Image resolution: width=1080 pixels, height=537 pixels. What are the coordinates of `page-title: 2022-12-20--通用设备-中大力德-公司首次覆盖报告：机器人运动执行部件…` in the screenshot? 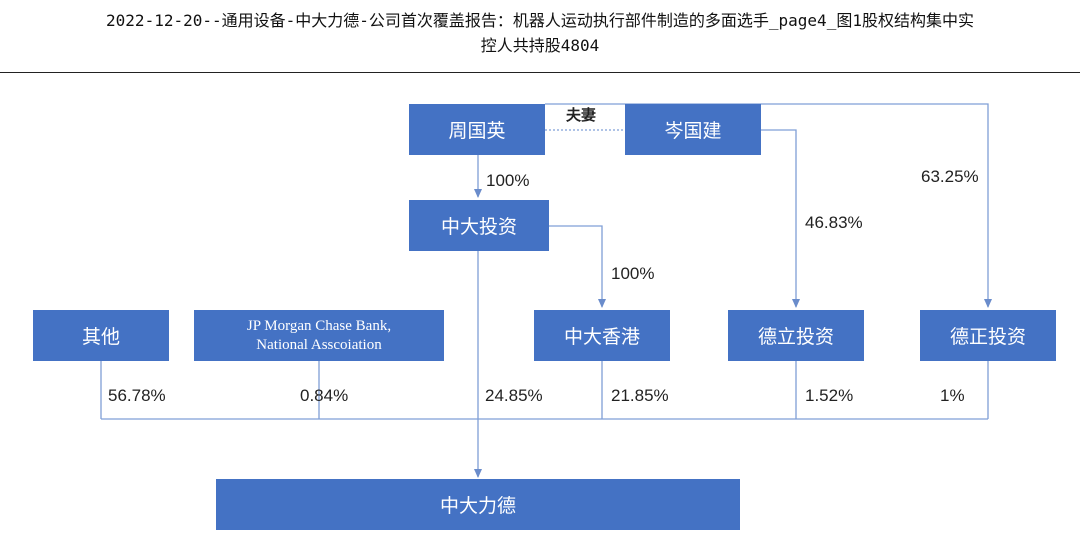 It's located at (540, 33).